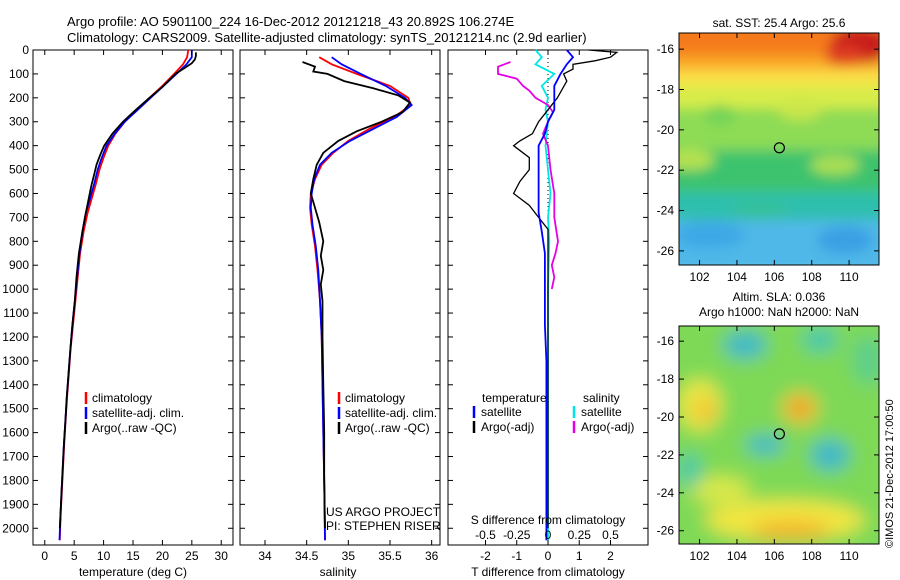 The width and height of the screenshot is (900, 580). What do you see at coordinates (849, 556) in the screenshot?
I see `sla-lon-label: 110` at bounding box center [849, 556].